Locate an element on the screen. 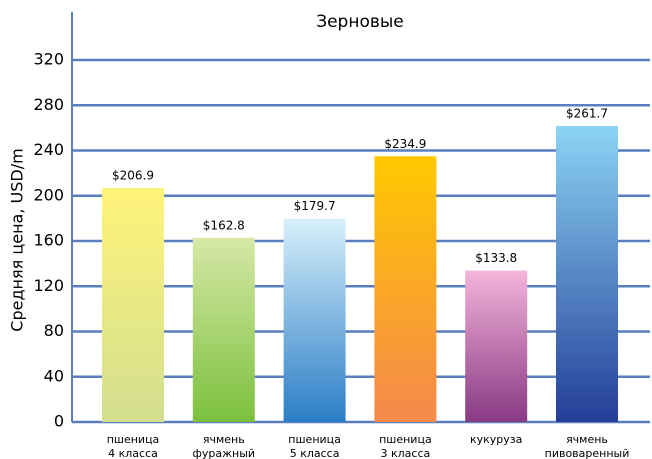  y-tick-label: 0 is located at coordinates (59, 421).